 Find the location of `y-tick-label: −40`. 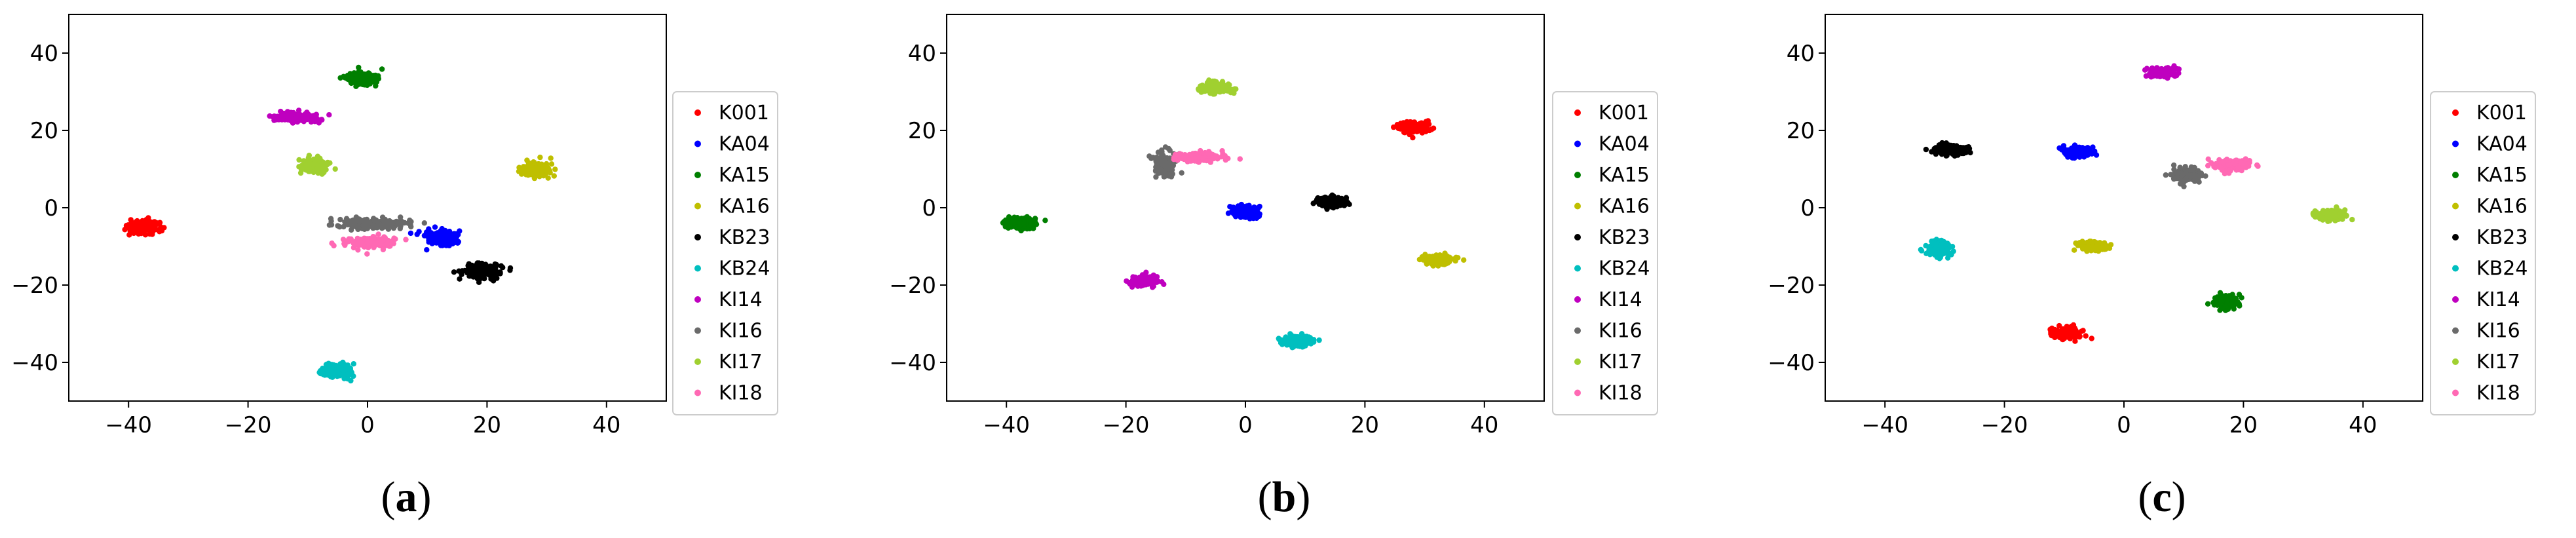

y-tick-label: −40 is located at coordinates (34, 363).